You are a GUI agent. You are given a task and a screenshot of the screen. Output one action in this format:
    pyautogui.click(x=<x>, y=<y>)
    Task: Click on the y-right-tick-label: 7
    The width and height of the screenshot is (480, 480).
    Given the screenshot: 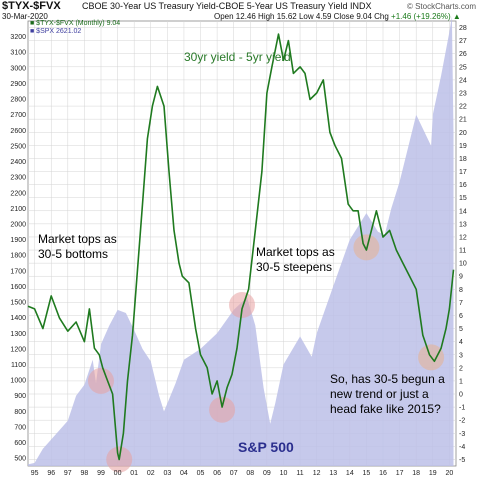 What is the action you would take?
    pyautogui.click(x=461, y=303)
    